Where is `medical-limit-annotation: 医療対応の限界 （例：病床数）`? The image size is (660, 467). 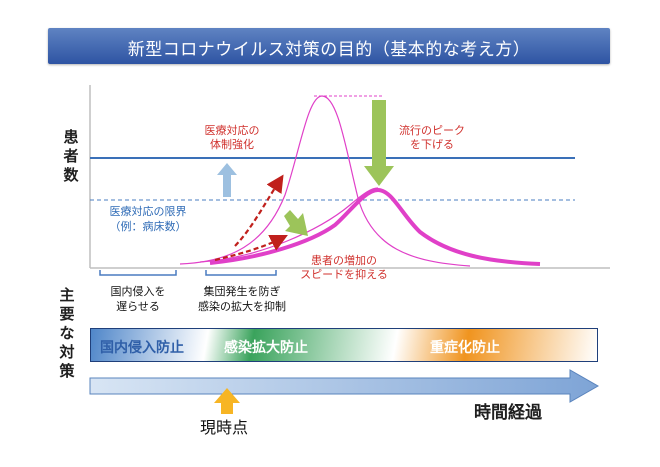 medical-limit-annotation: 医療対応の限界 （例：病床数） is located at coordinates (148, 219).